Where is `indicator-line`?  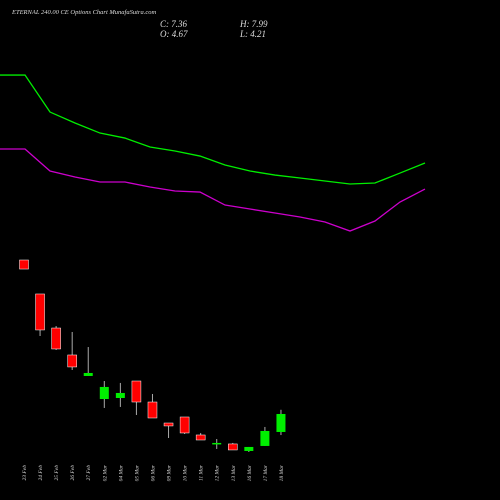
indicator-line is located at coordinates (213, 190).